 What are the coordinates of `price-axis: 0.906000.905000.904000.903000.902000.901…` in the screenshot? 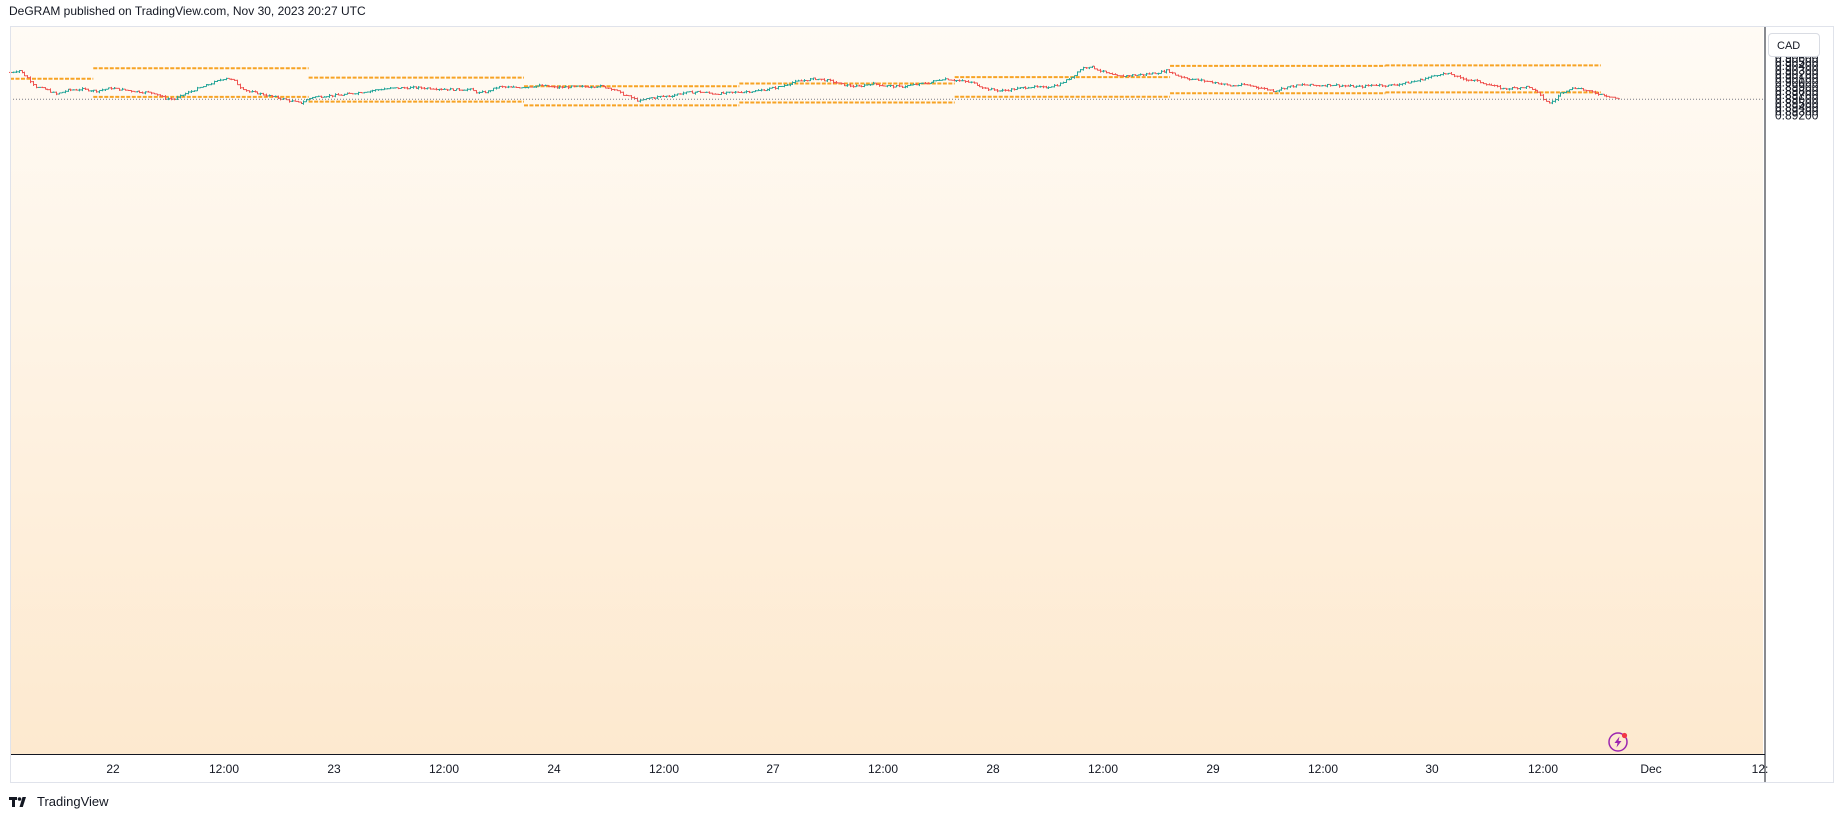 It's located at (1797, 87).